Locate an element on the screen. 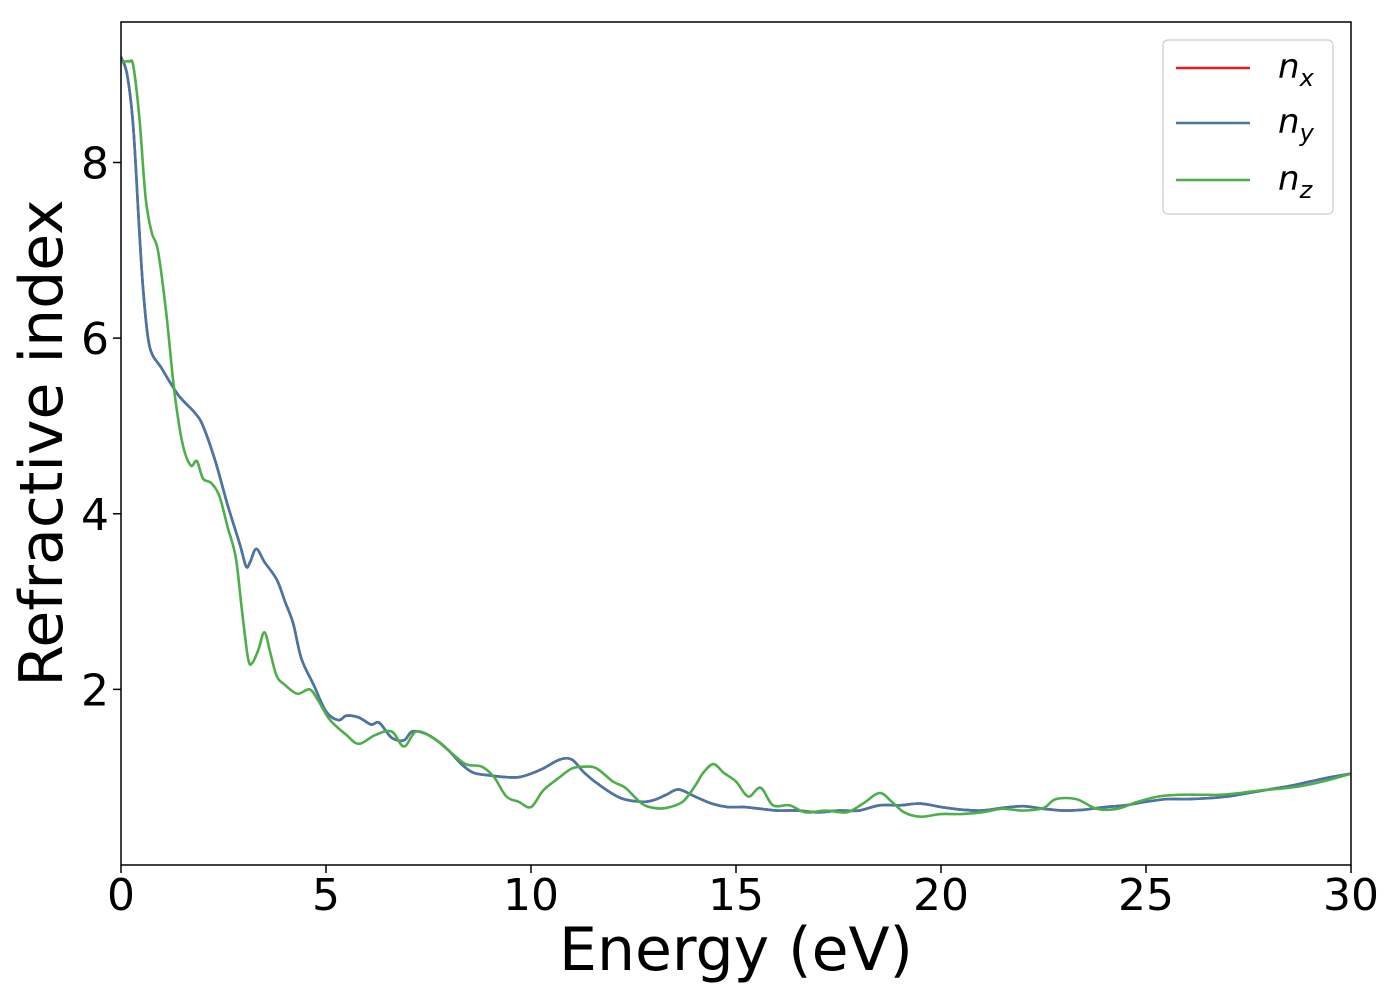 This screenshot has height=1000, width=1400. x-axis-title: Energy (eV) is located at coordinates (736, 950).